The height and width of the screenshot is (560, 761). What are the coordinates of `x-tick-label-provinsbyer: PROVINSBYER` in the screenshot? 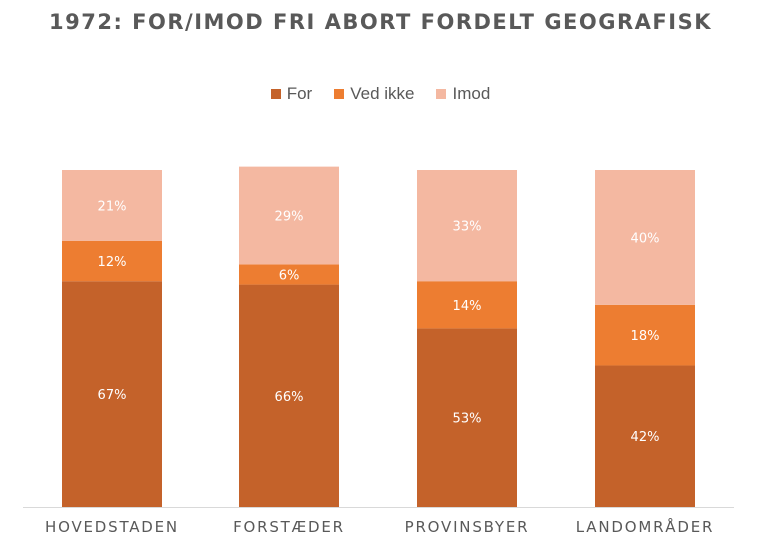 It's located at (467, 527).